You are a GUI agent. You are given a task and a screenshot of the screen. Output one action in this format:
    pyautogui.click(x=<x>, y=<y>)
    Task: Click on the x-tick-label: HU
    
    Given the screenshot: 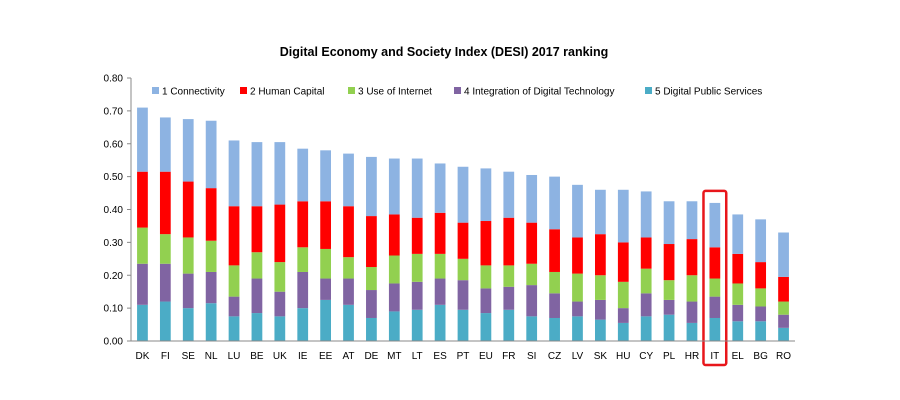 What is the action you would take?
    pyautogui.click(x=623, y=356)
    